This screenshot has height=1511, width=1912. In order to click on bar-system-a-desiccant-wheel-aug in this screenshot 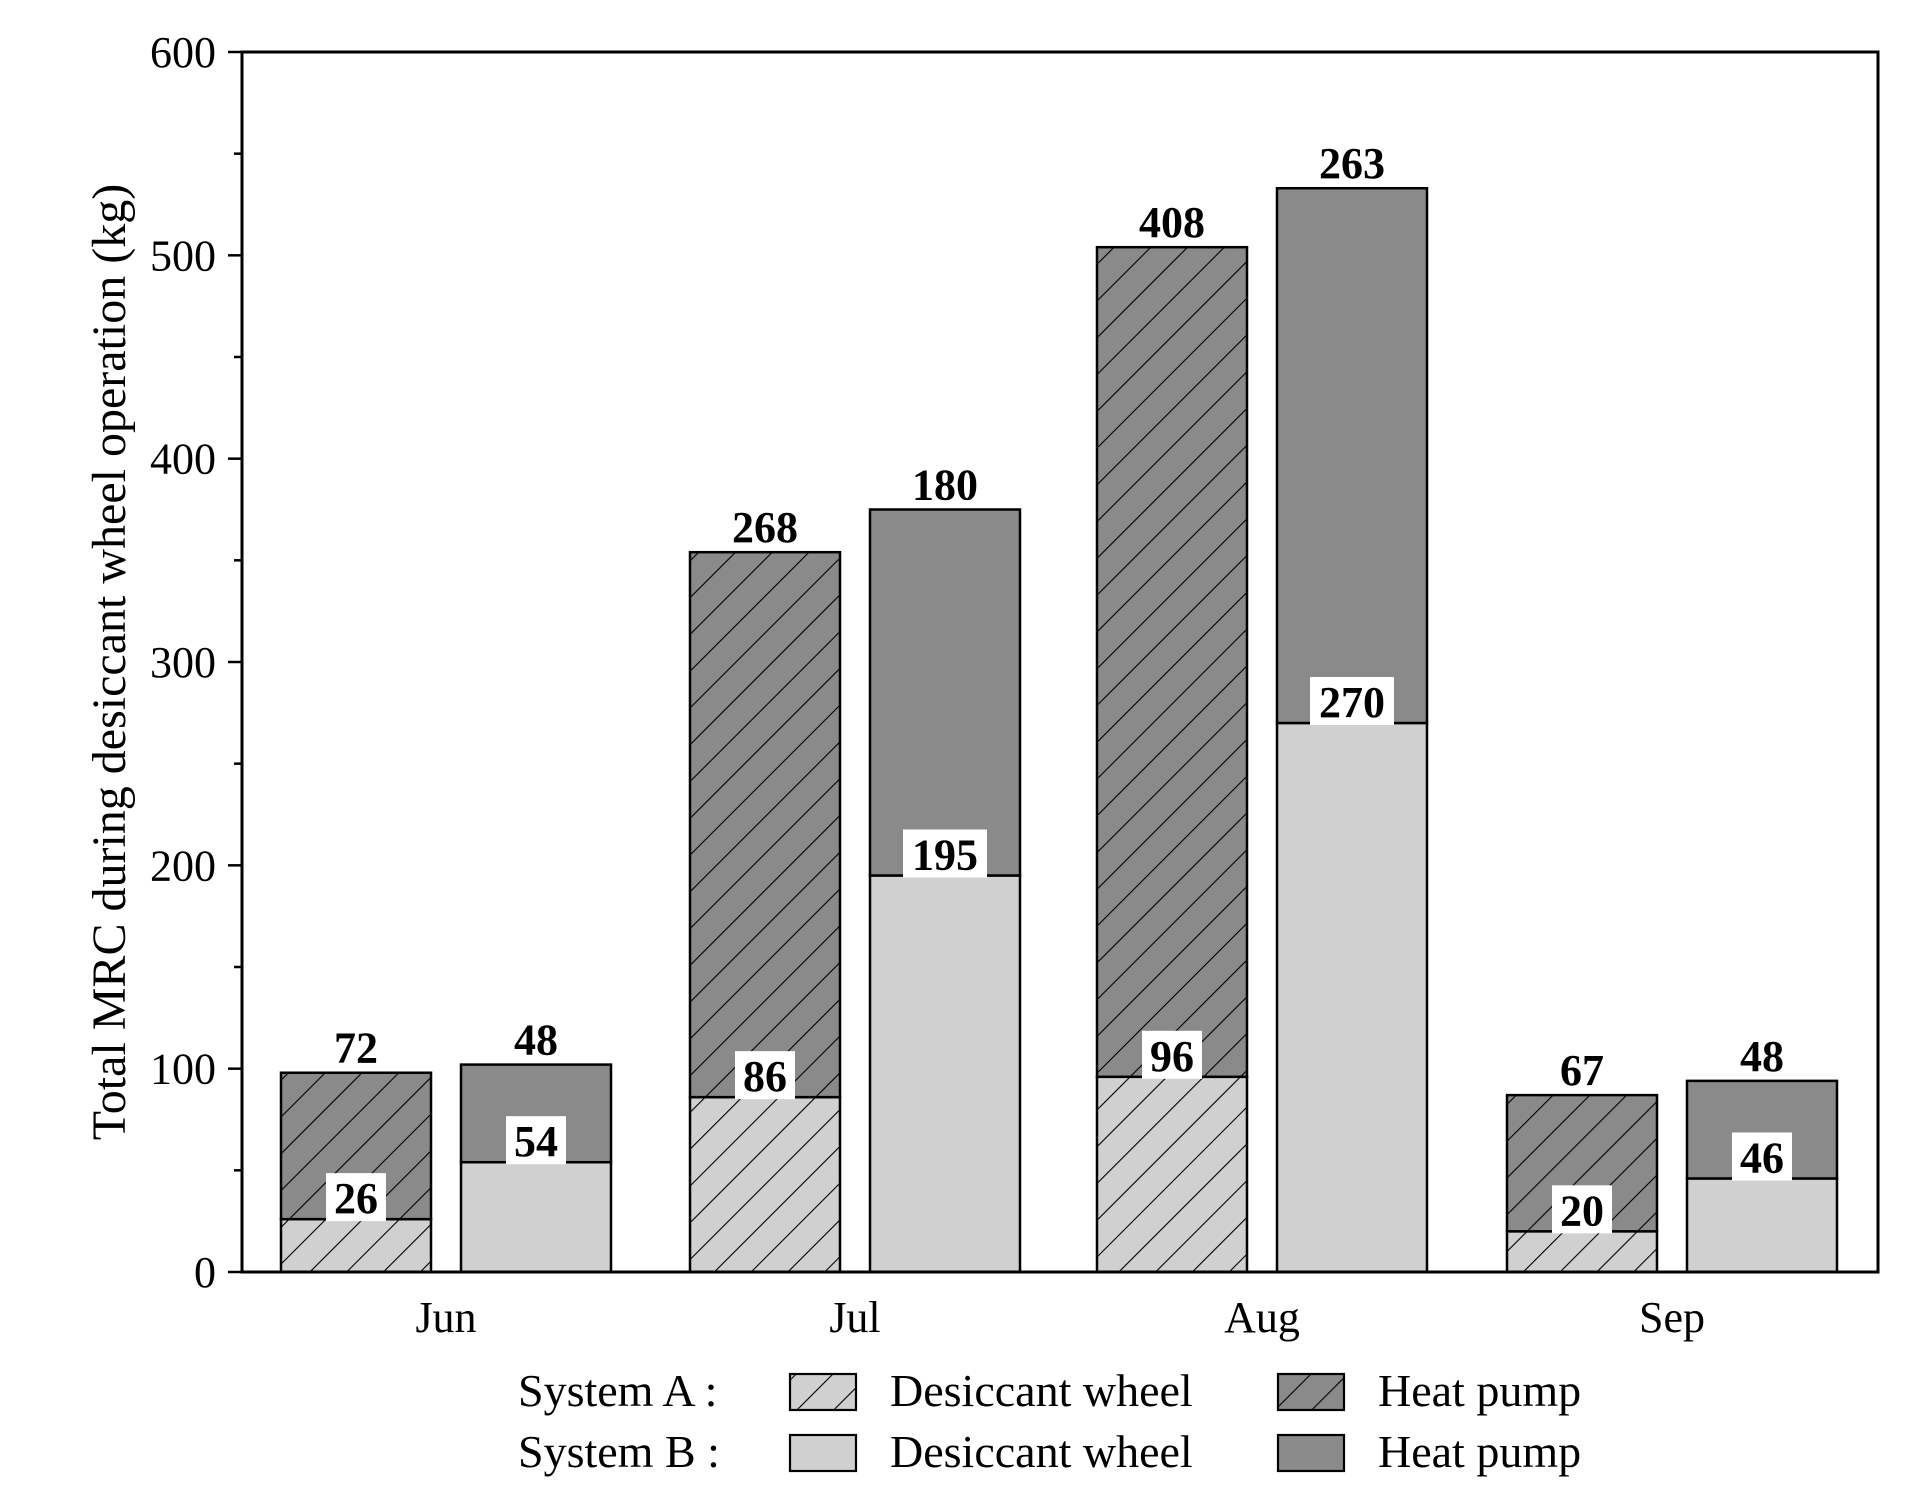, I will do `click(1172, 1174)`.